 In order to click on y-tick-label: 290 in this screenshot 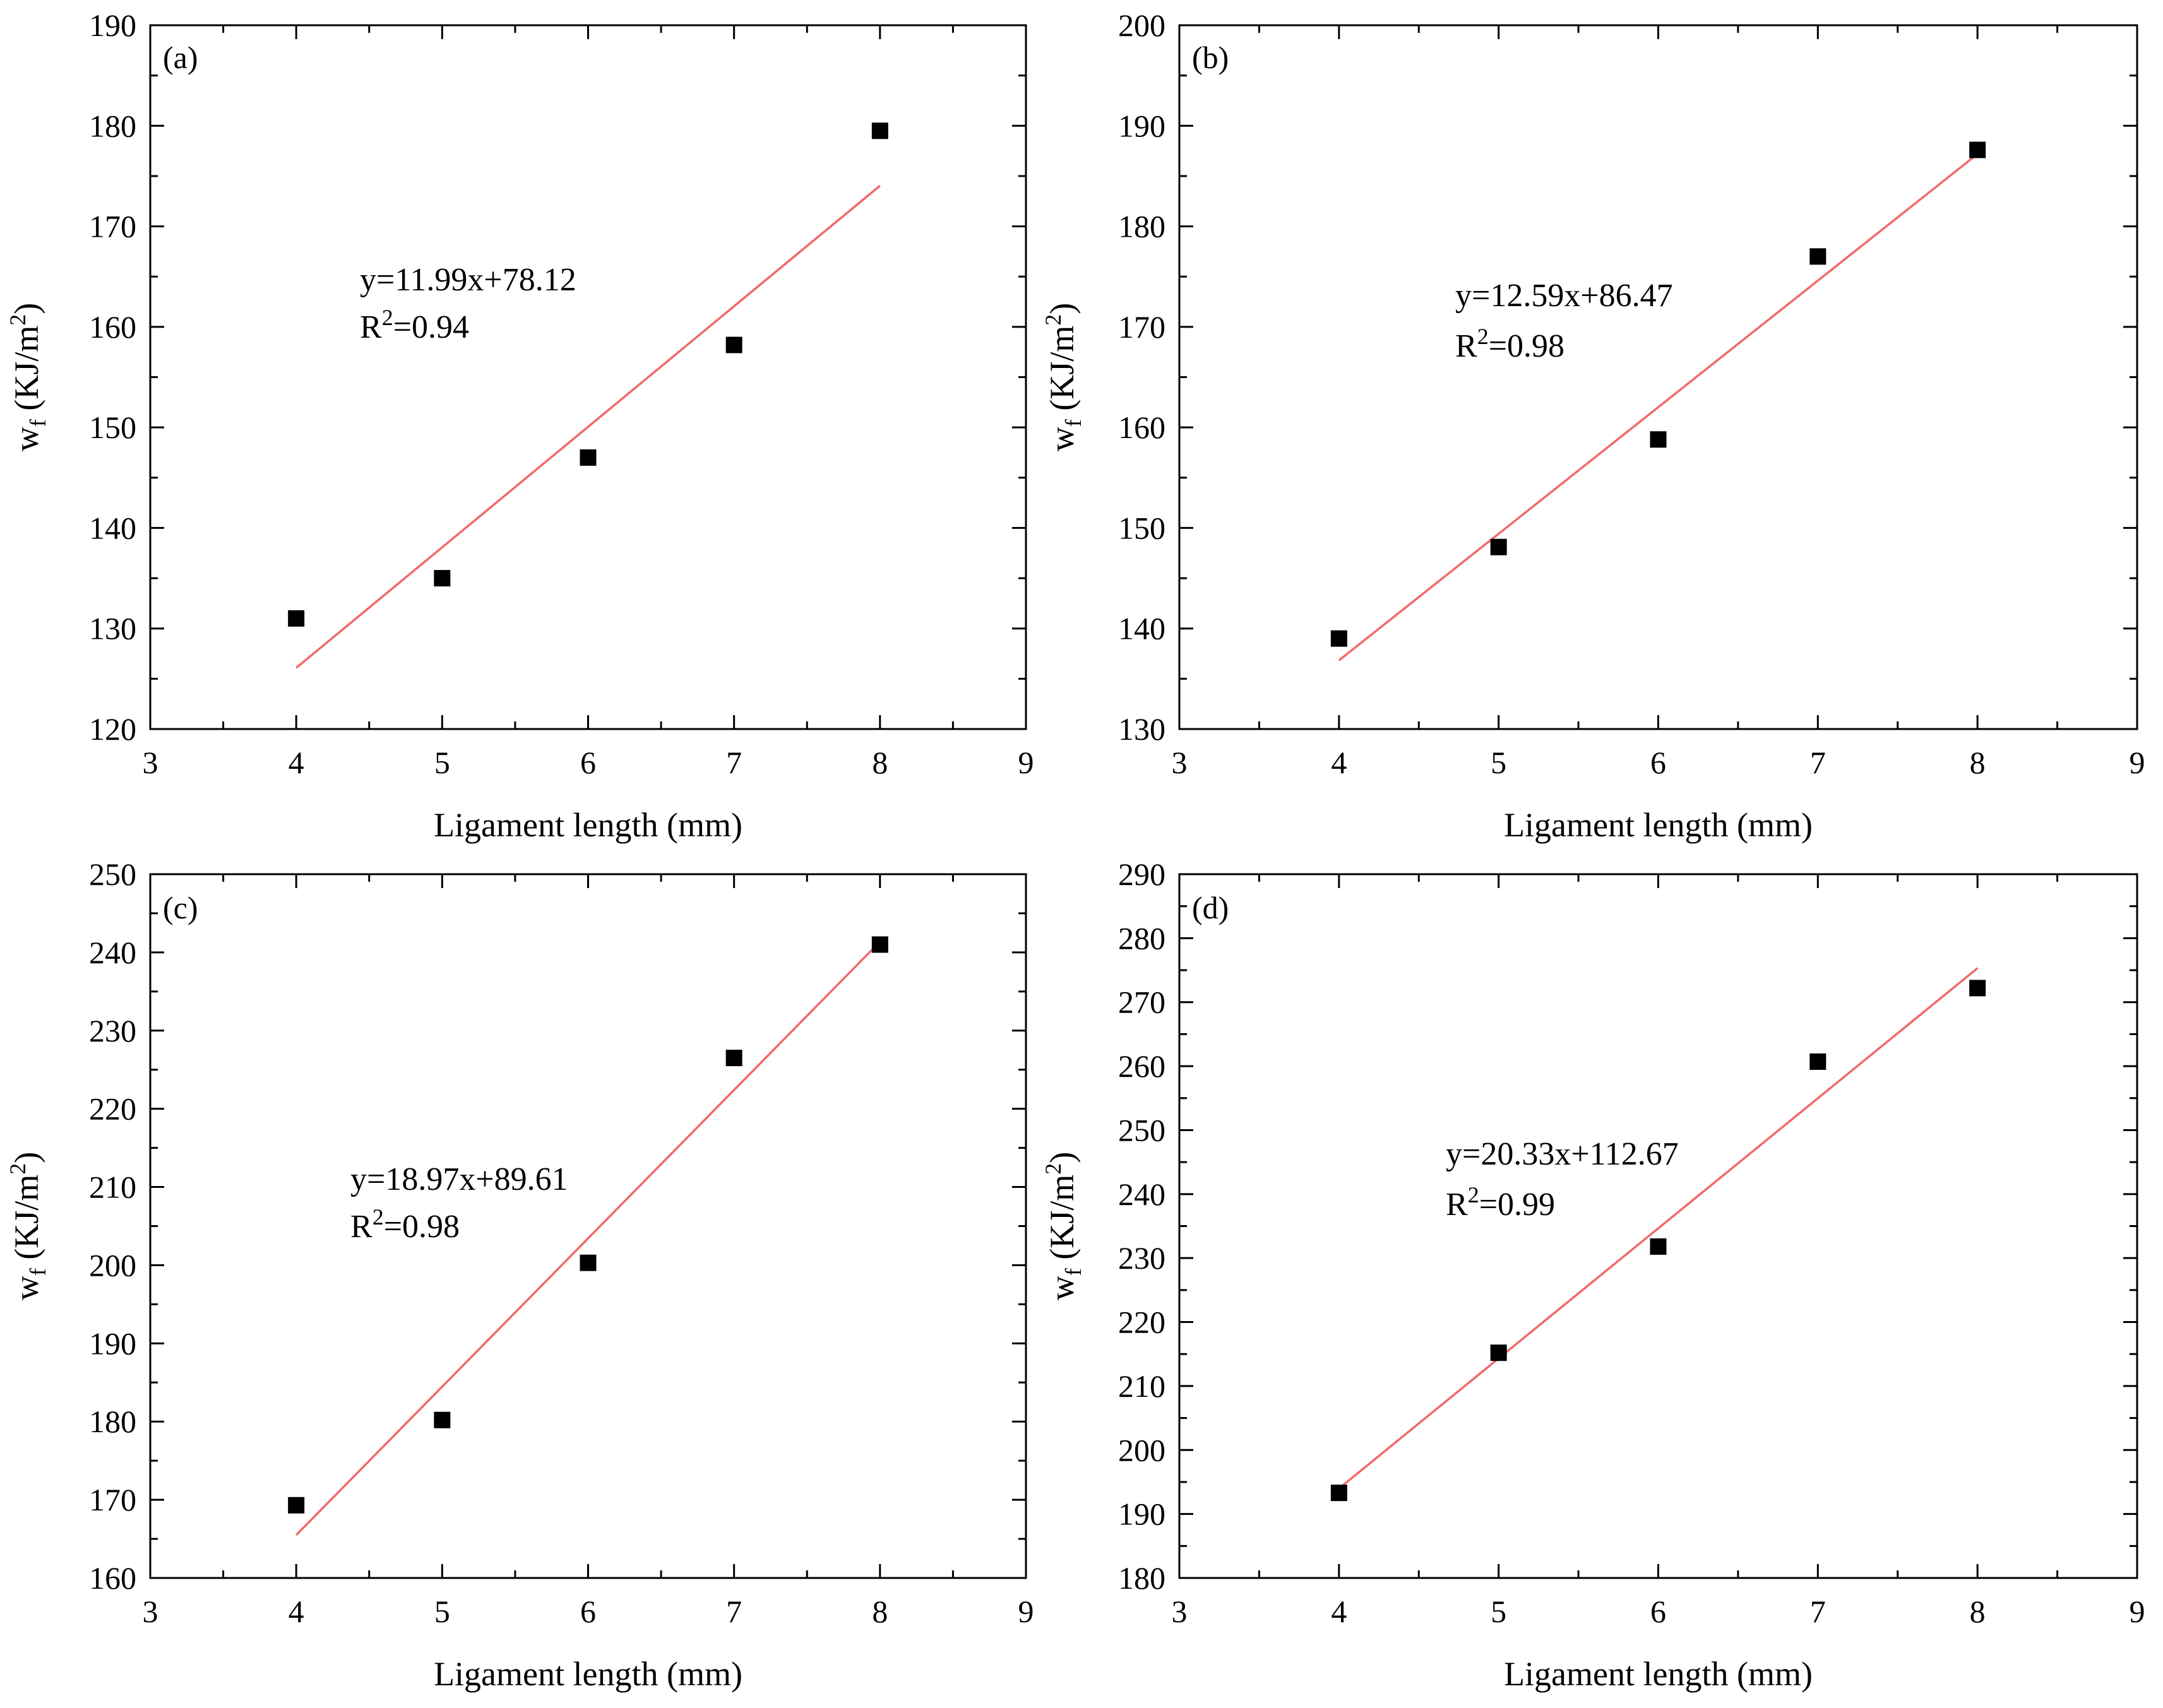, I will do `click(1141, 875)`.